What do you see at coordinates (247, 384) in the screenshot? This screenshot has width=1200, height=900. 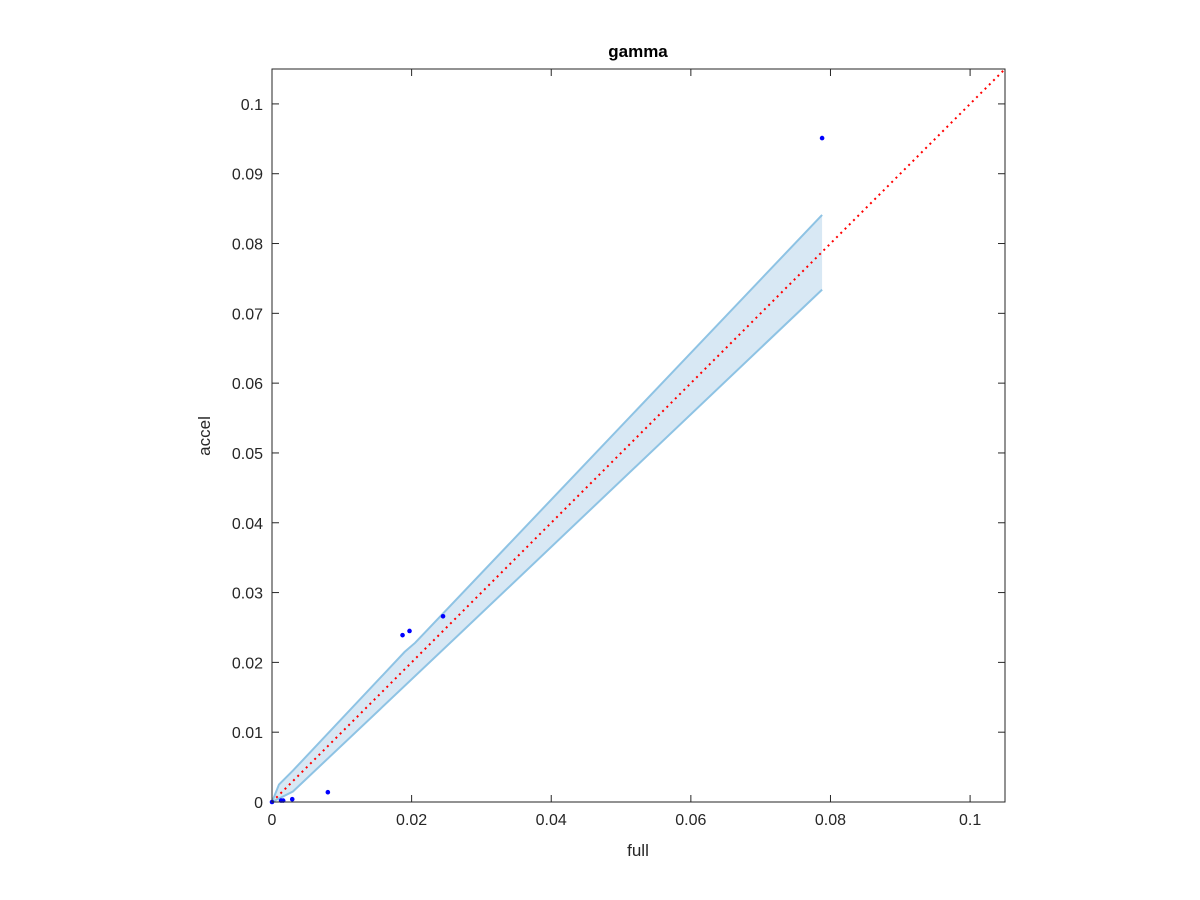 I see `y-tick-label: 0.06` at bounding box center [247, 384].